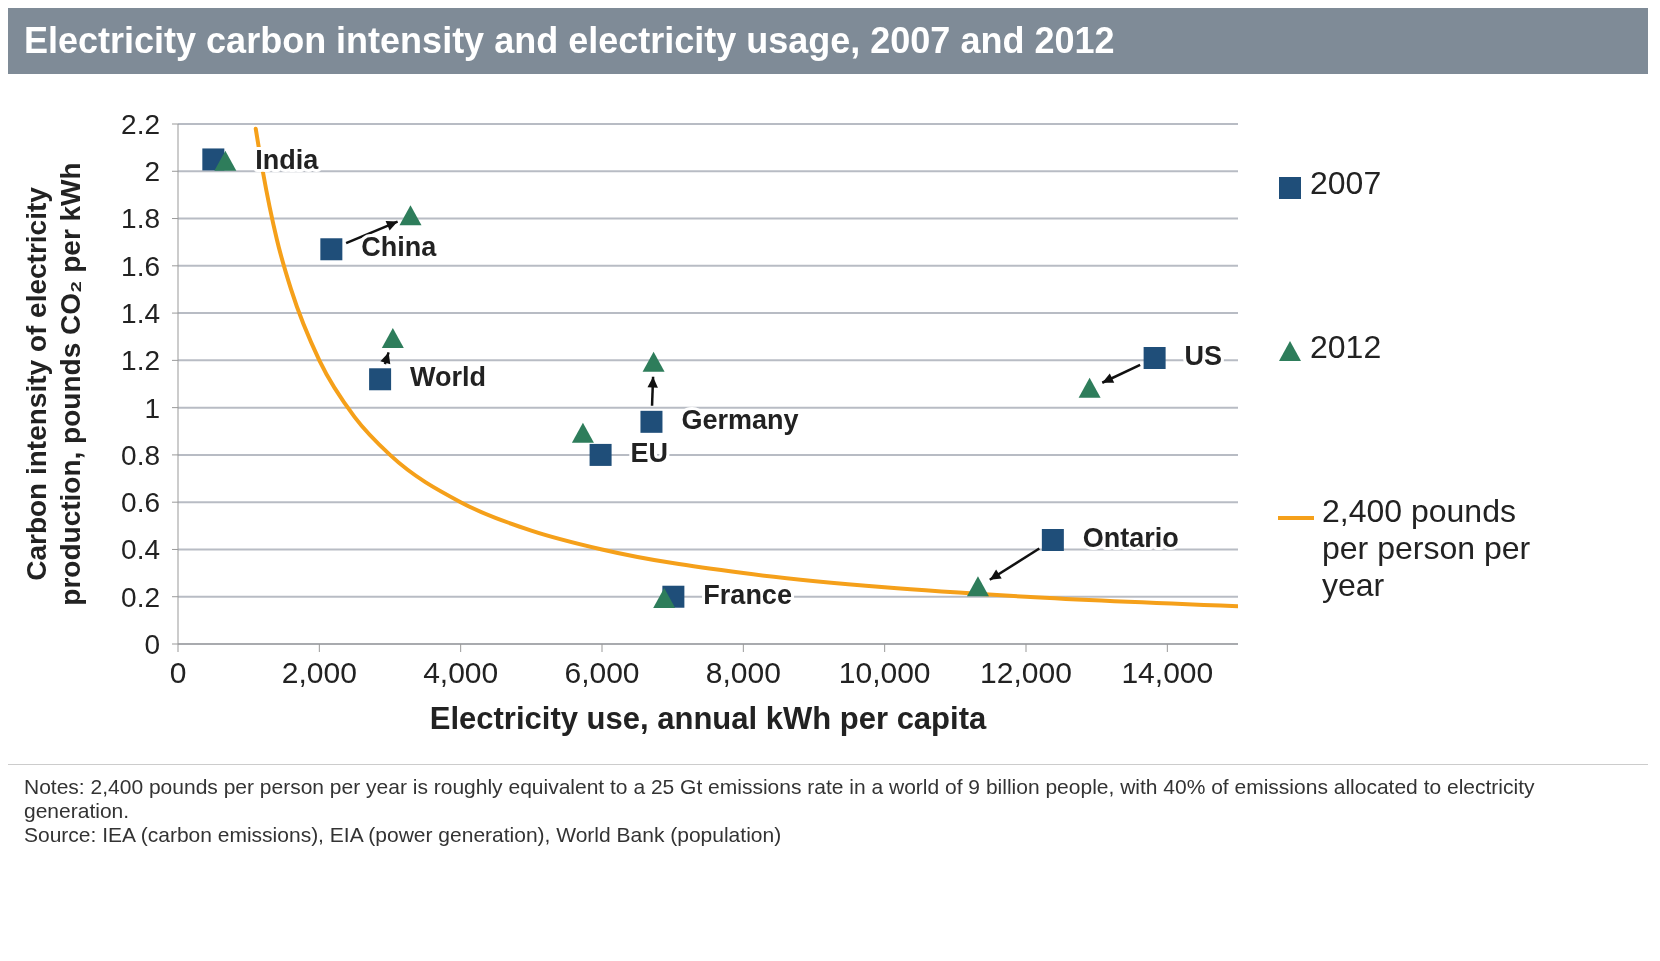 This screenshot has height=961, width=1660. What do you see at coordinates (740, 419) in the screenshot?
I see `annotation: Germany` at bounding box center [740, 419].